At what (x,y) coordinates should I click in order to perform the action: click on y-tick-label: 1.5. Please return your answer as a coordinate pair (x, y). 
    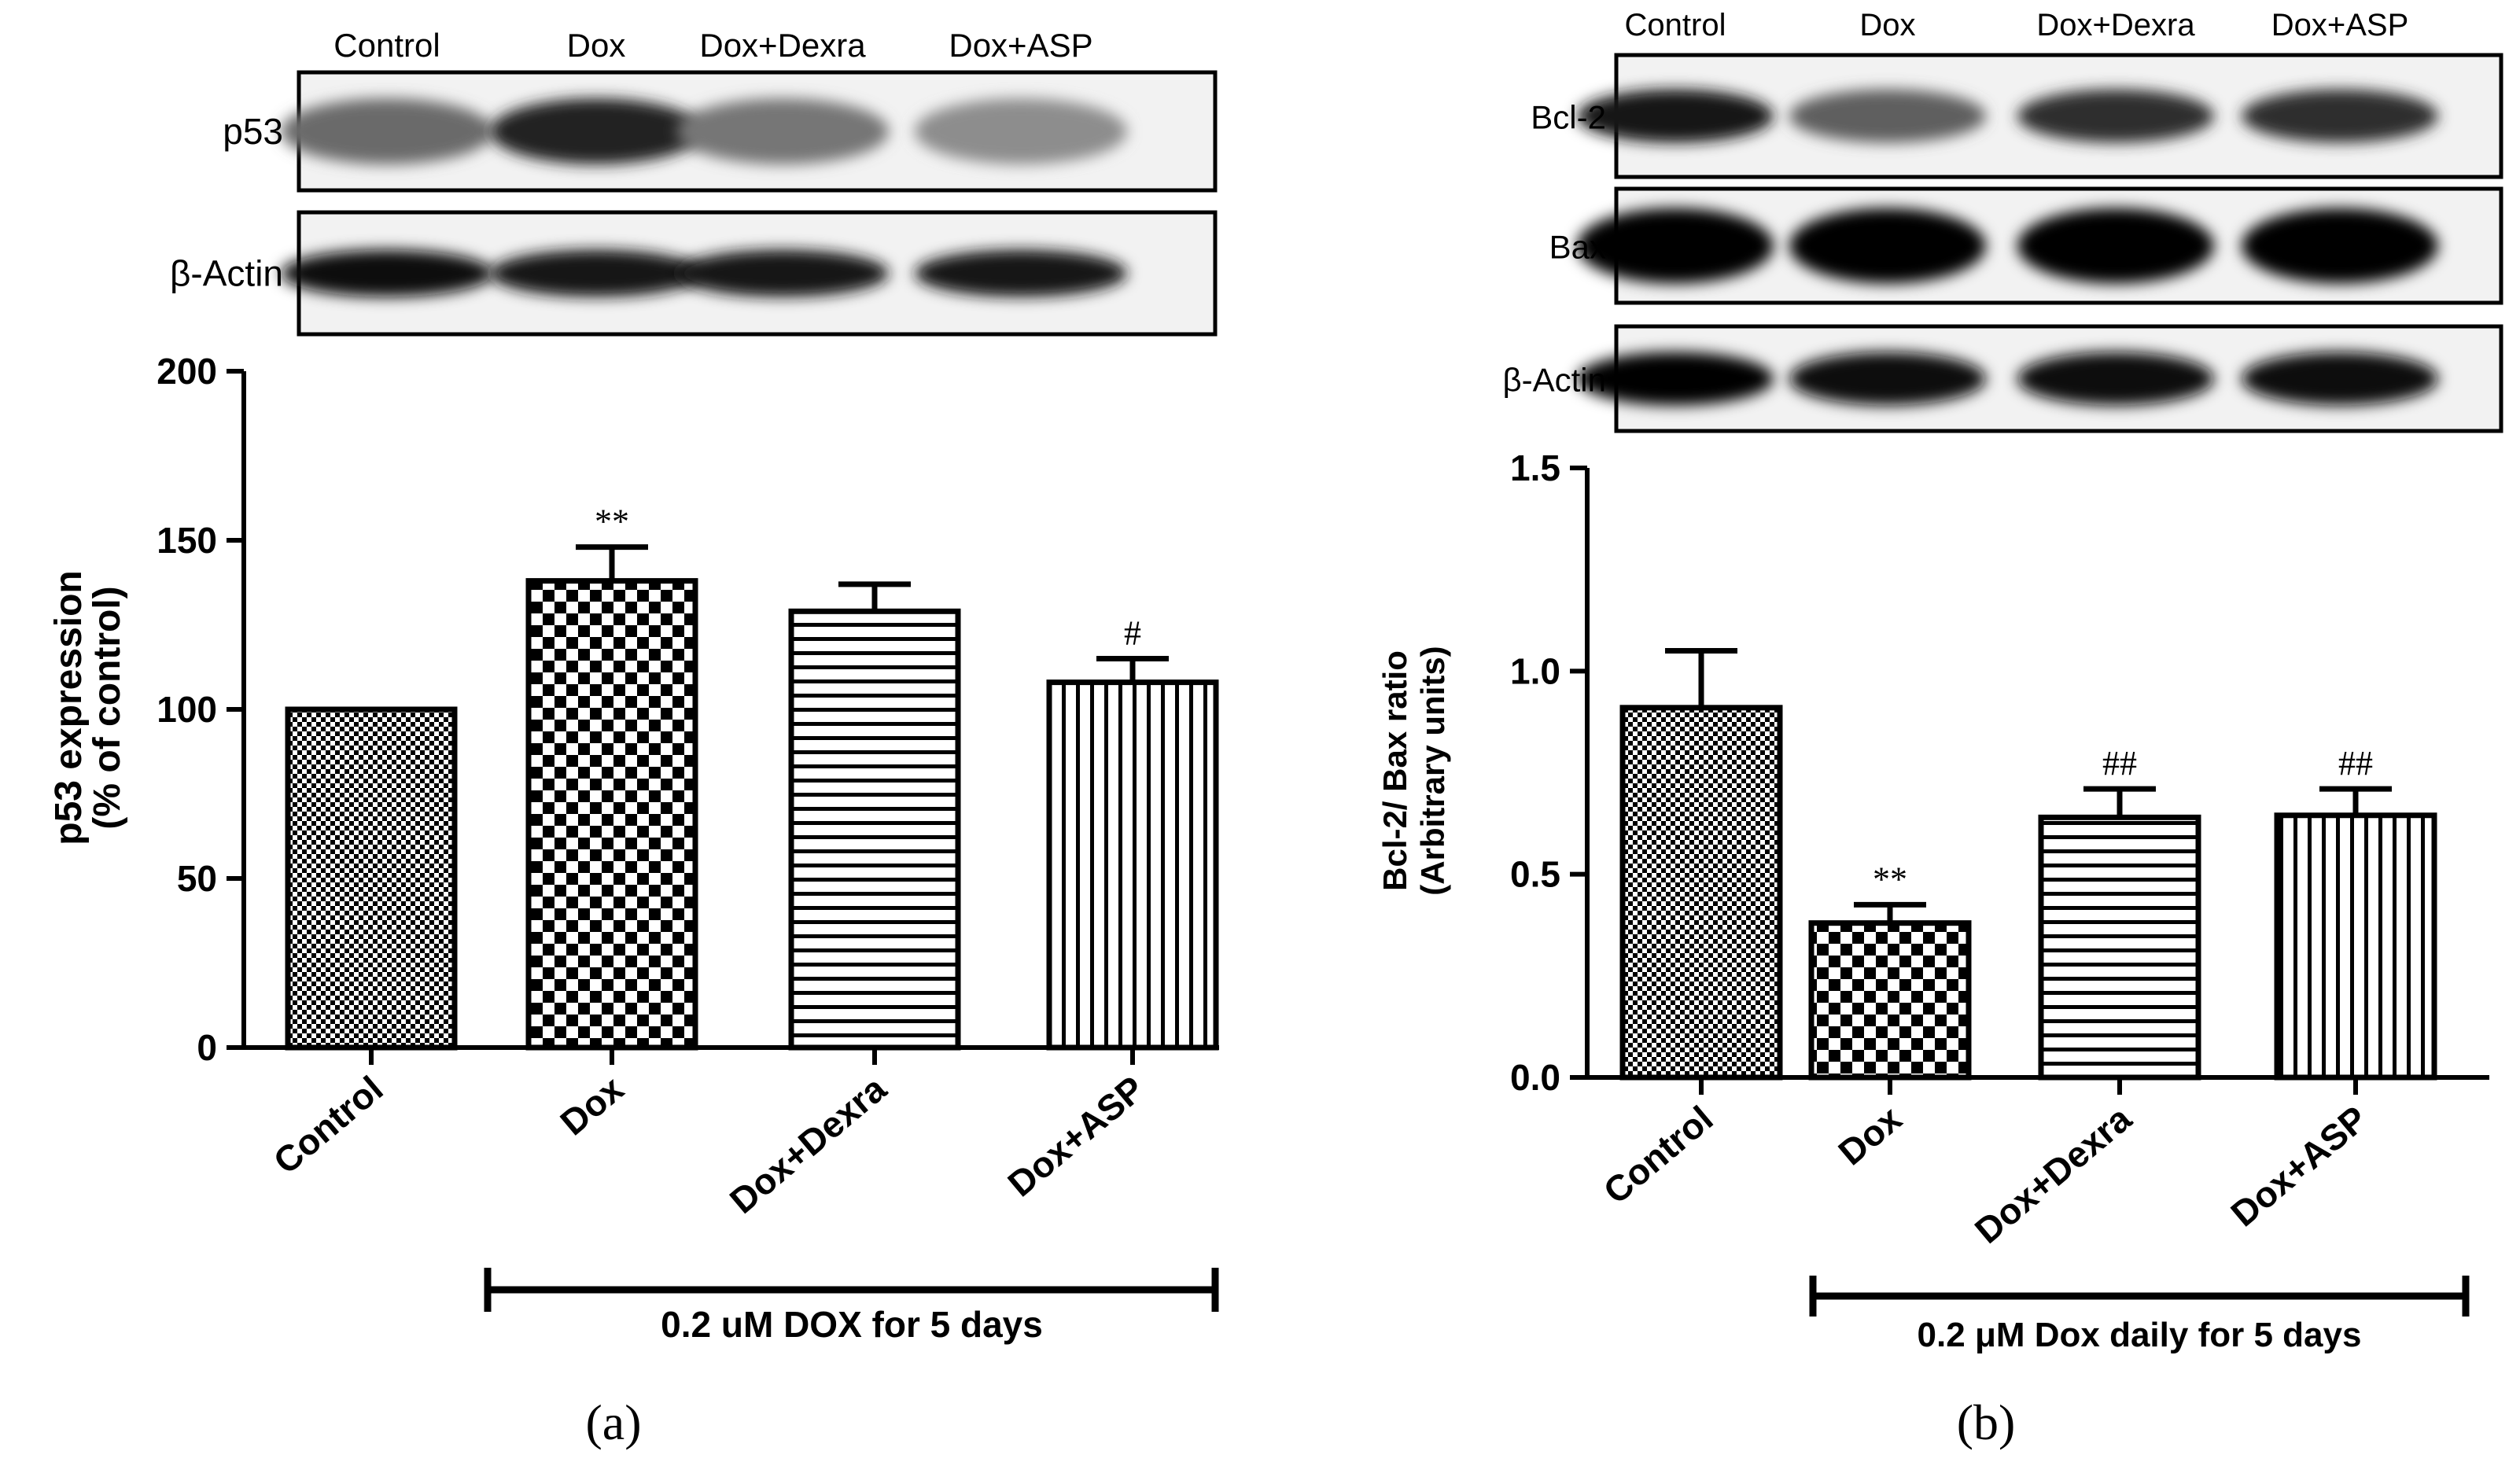
    Looking at the image, I should click on (1535, 467).